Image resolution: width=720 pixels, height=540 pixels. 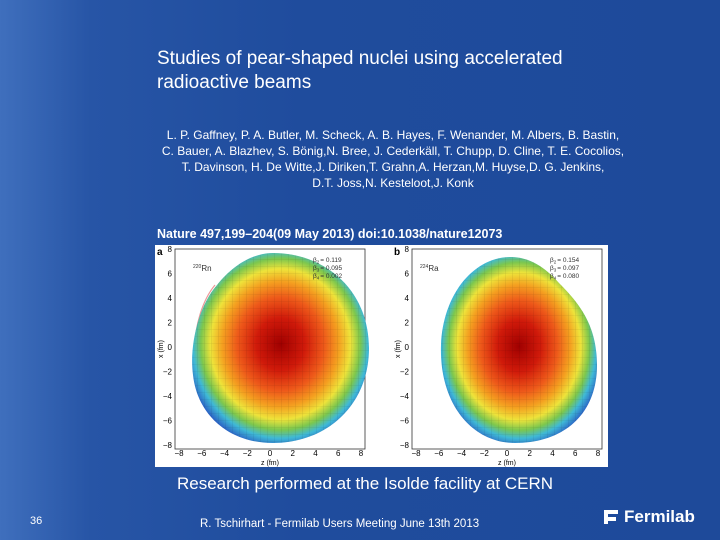 I want to click on logo-text: Fermilab, so click(x=659, y=516).